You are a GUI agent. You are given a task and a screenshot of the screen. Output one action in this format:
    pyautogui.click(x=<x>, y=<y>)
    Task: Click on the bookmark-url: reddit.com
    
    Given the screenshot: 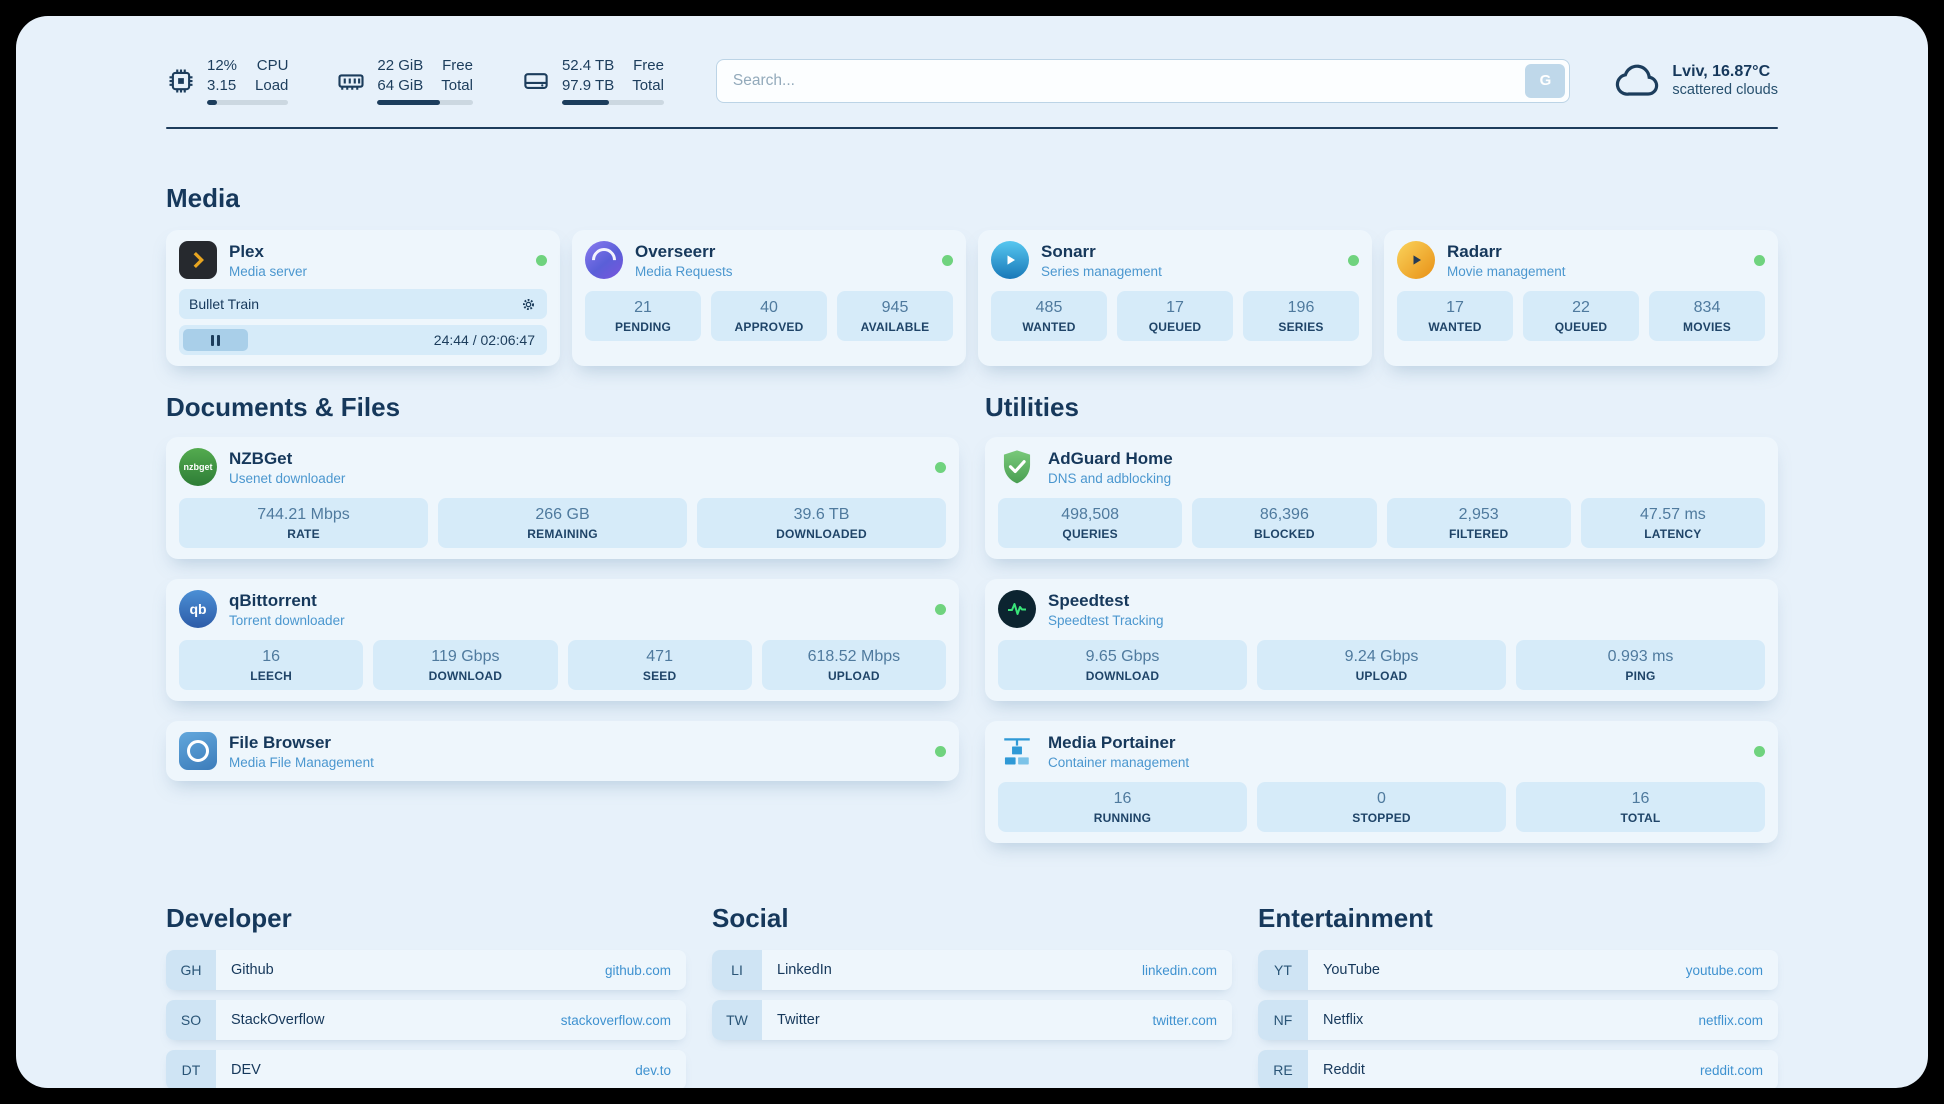 What is the action you would take?
    pyautogui.click(x=1731, y=1070)
    